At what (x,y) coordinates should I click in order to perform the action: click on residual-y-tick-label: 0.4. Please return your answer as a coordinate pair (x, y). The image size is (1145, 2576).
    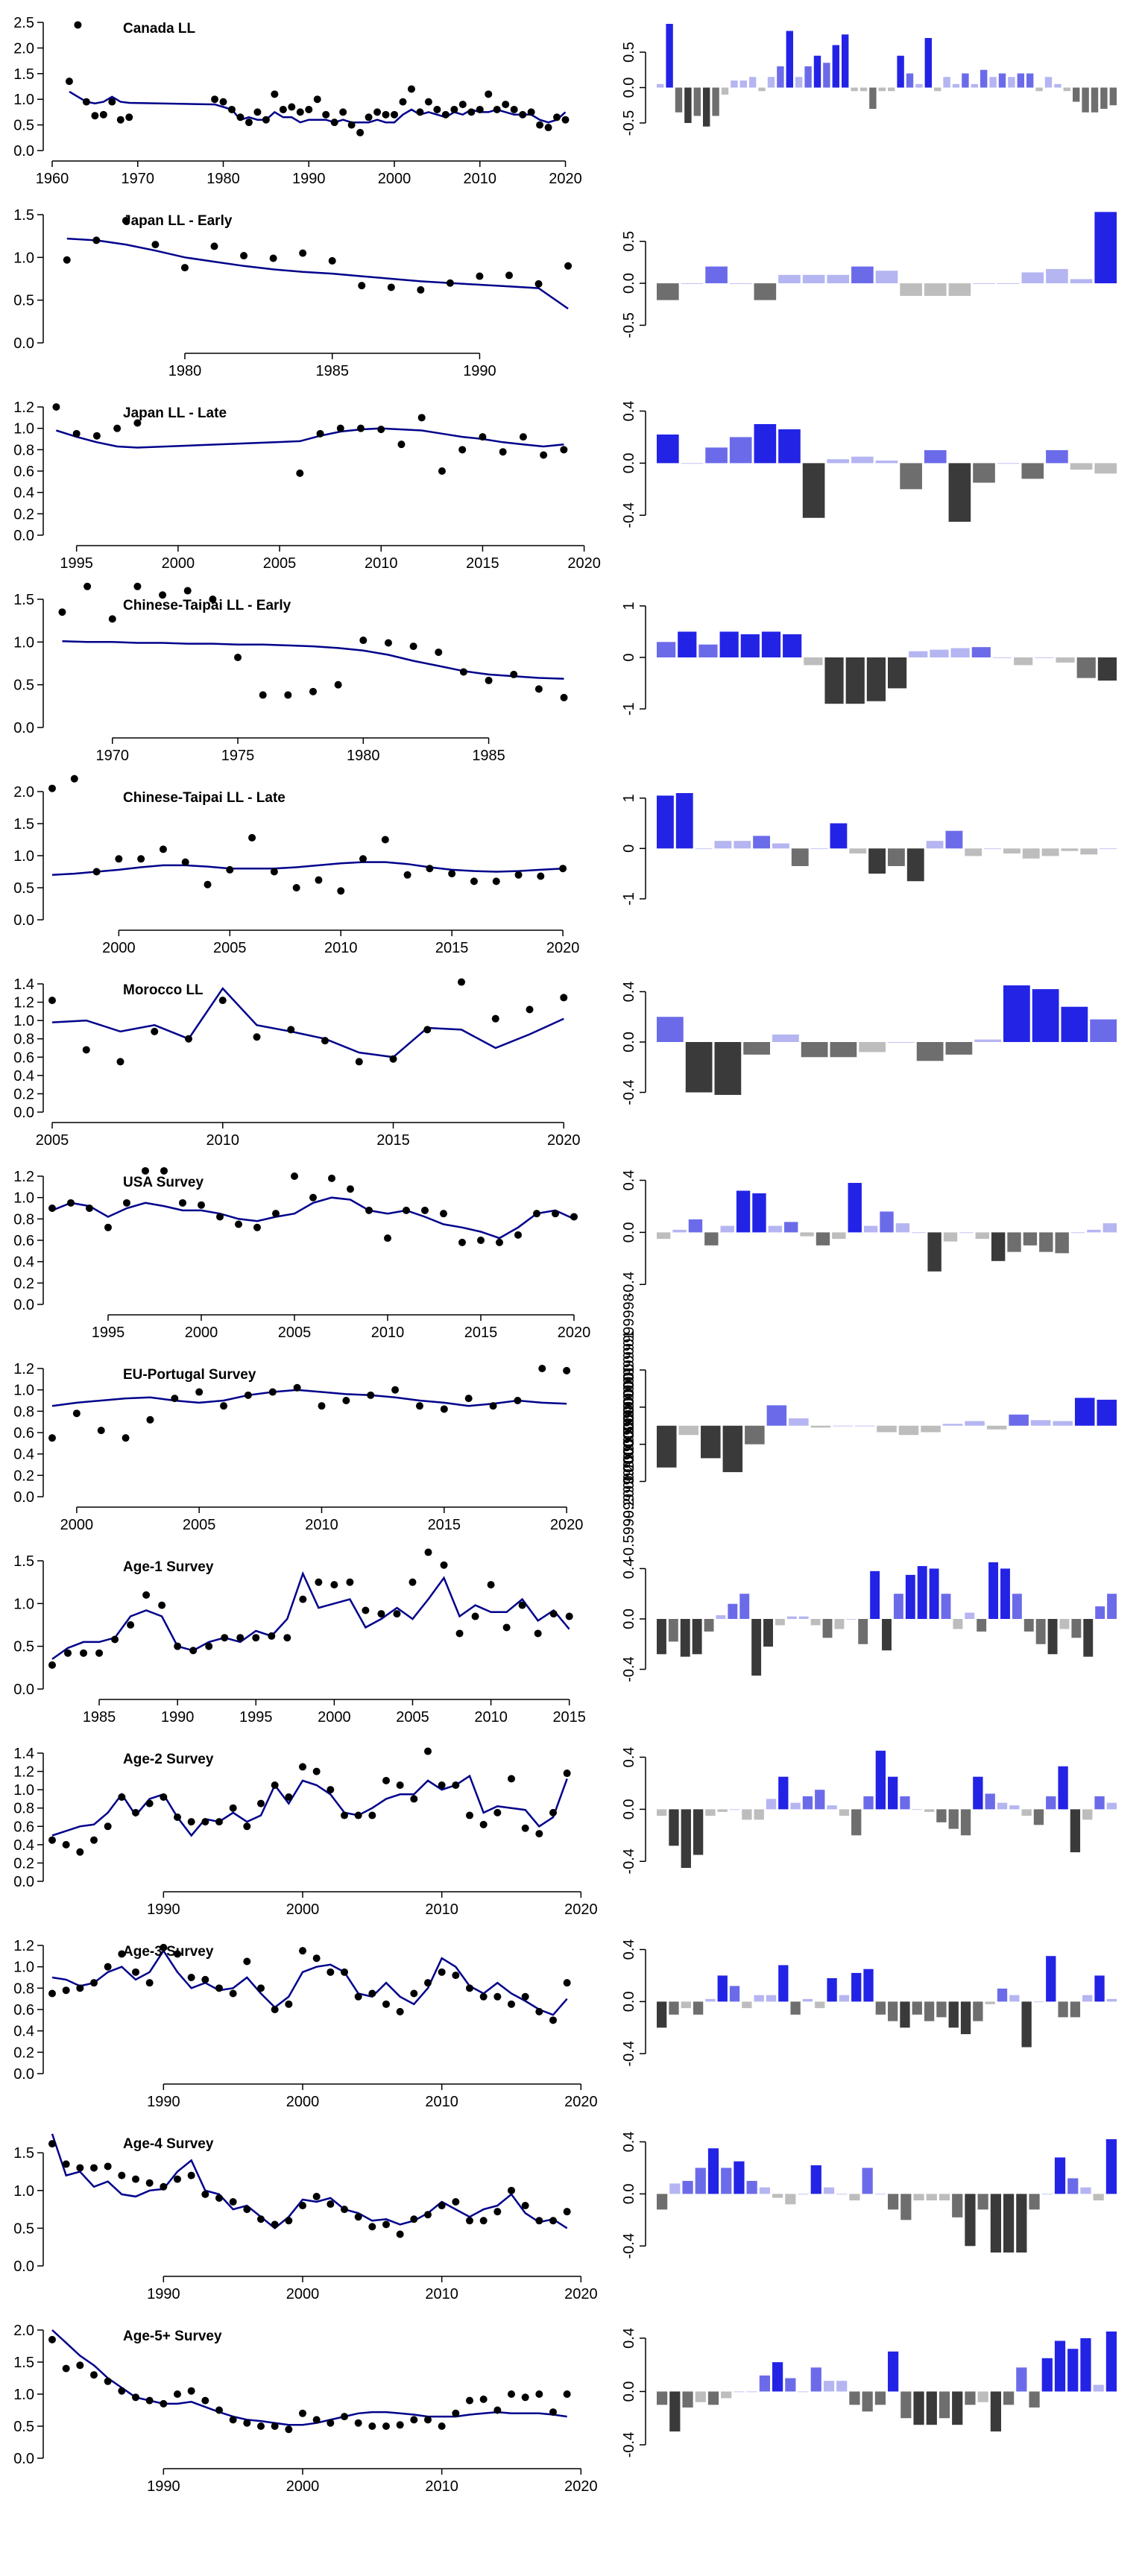
    Looking at the image, I should click on (629, 1569).